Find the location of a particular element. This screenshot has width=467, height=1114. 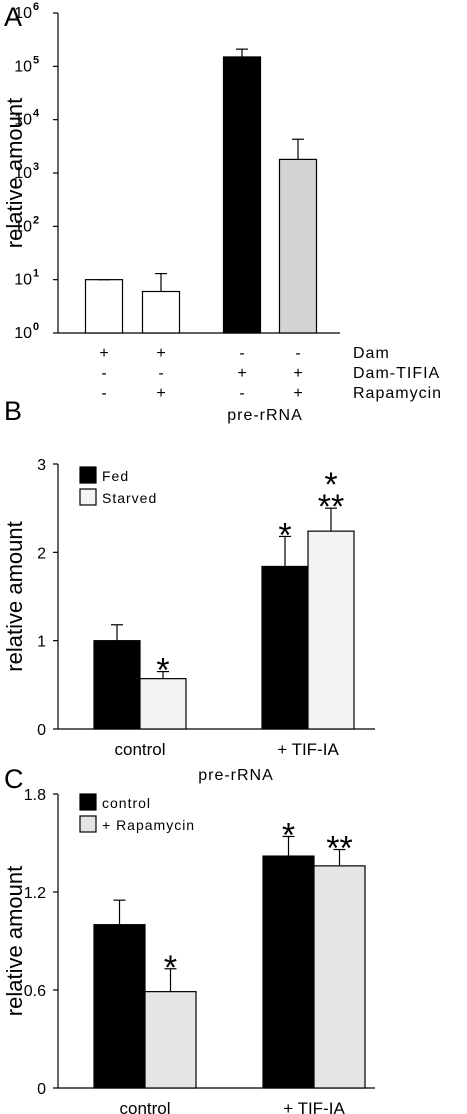

panel-c-tick-label: 1.2 is located at coordinates (35, 893).